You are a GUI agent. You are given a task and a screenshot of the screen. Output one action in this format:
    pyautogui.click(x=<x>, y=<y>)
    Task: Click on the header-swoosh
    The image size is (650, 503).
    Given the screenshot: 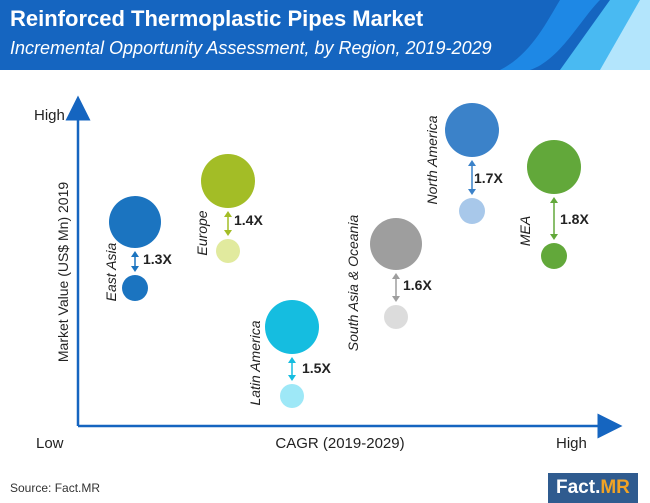 What is the action you would take?
    pyautogui.click(x=550, y=35)
    